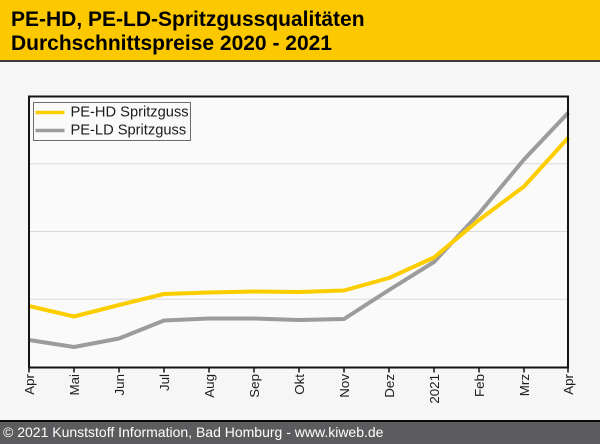 This screenshot has width=600, height=444. What do you see at coordinates (434, 389) in the screenshot?
I see `svg-text: 2021` at bounding box center [434, 389].